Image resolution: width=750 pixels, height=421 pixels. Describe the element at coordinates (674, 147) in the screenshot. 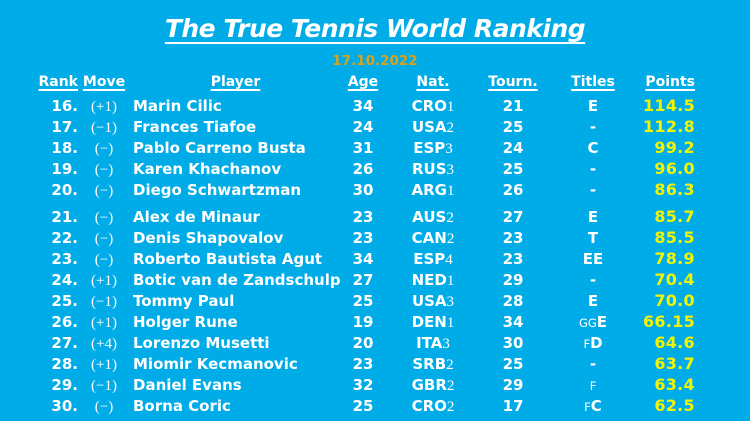

I see `points-cell: 99.2` at that location.